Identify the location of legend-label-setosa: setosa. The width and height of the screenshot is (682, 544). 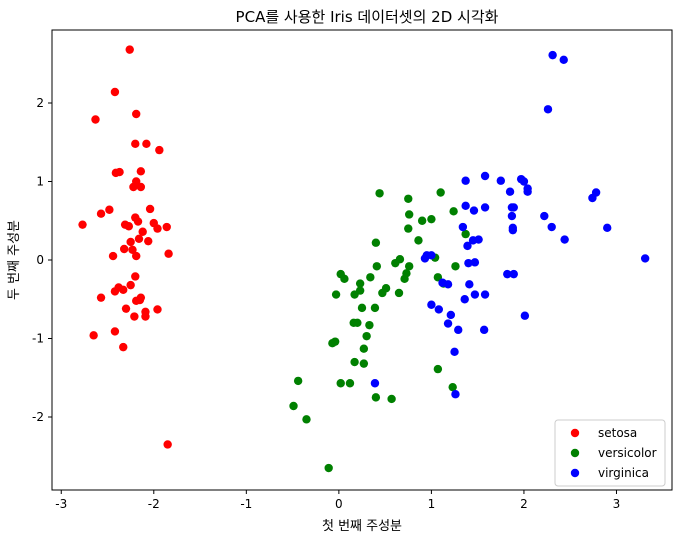
(617, 433).